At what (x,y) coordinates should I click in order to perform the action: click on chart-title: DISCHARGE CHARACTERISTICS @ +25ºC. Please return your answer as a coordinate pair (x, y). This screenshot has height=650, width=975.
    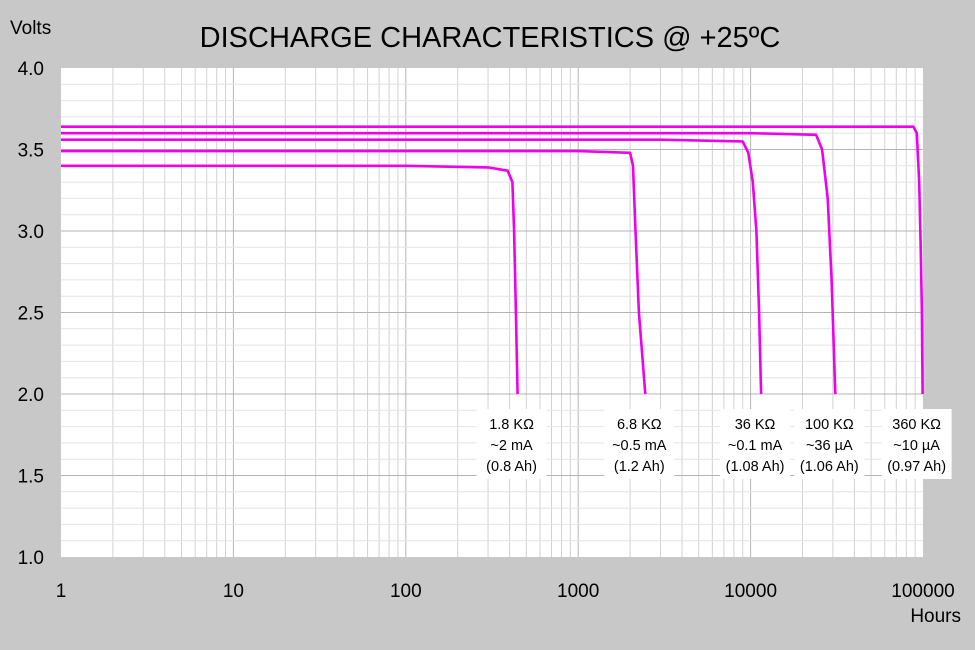
    Looking at the image, I should click on (490, 38).